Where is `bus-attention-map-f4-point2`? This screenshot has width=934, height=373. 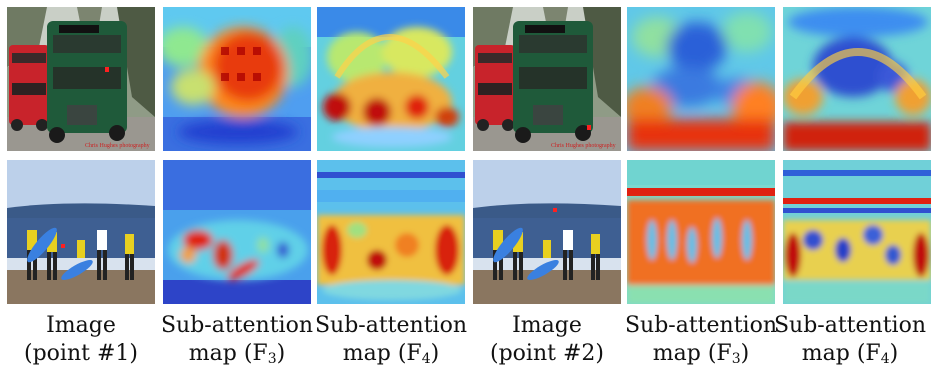 bus-attention-map-f4-point2 is located at coordinates (857, 79).